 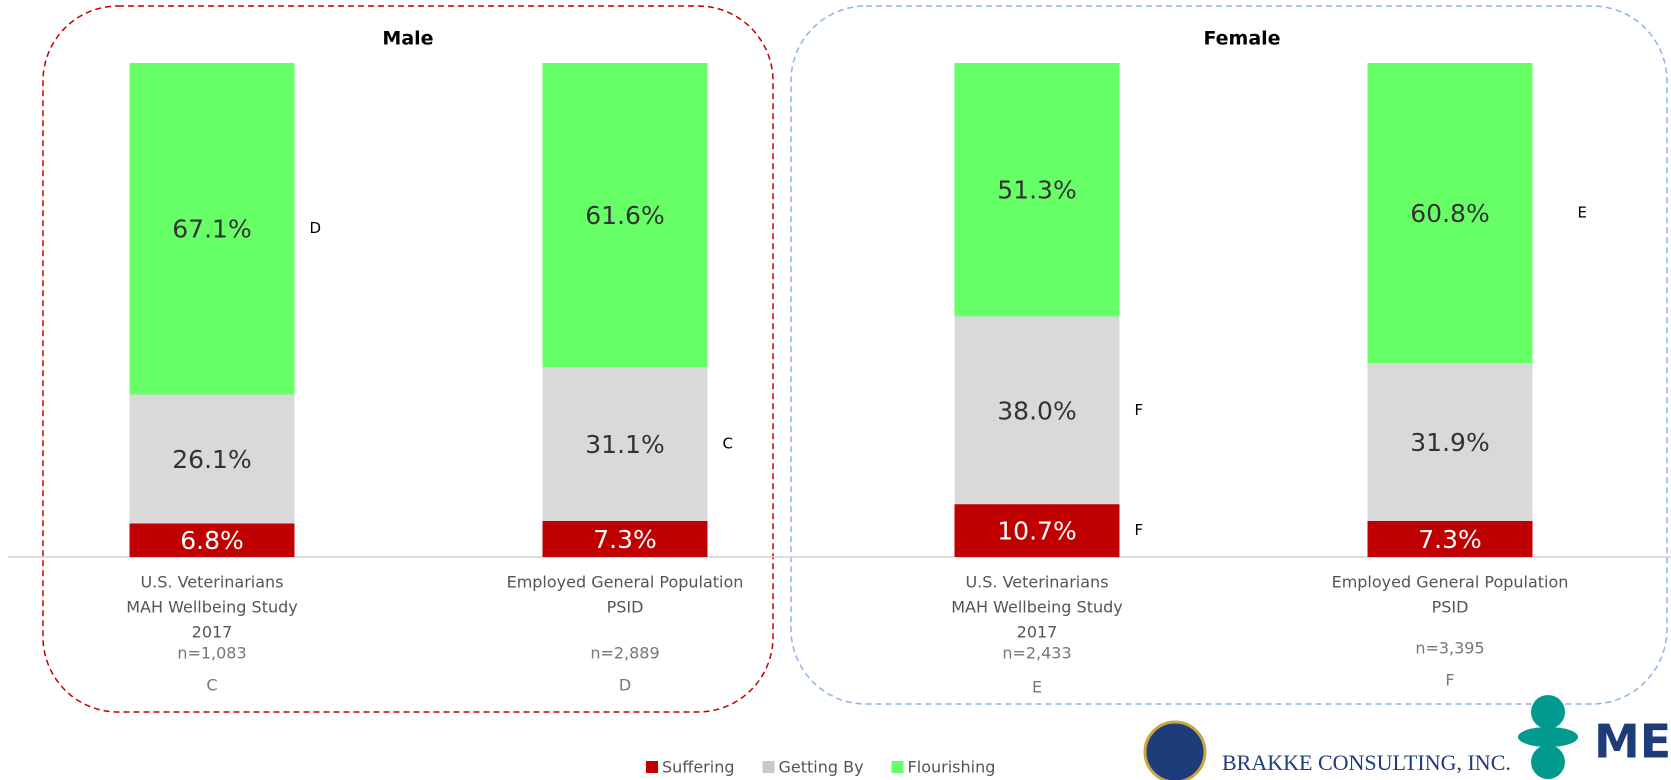 I want to click on value-label: 67.1%, so click(x=211, y=229).